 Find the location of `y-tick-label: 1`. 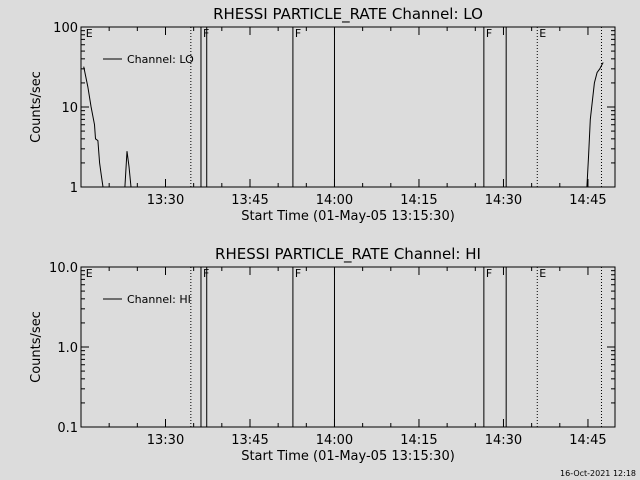

y-tick-label: 1 is located at coordinates (74, 188).